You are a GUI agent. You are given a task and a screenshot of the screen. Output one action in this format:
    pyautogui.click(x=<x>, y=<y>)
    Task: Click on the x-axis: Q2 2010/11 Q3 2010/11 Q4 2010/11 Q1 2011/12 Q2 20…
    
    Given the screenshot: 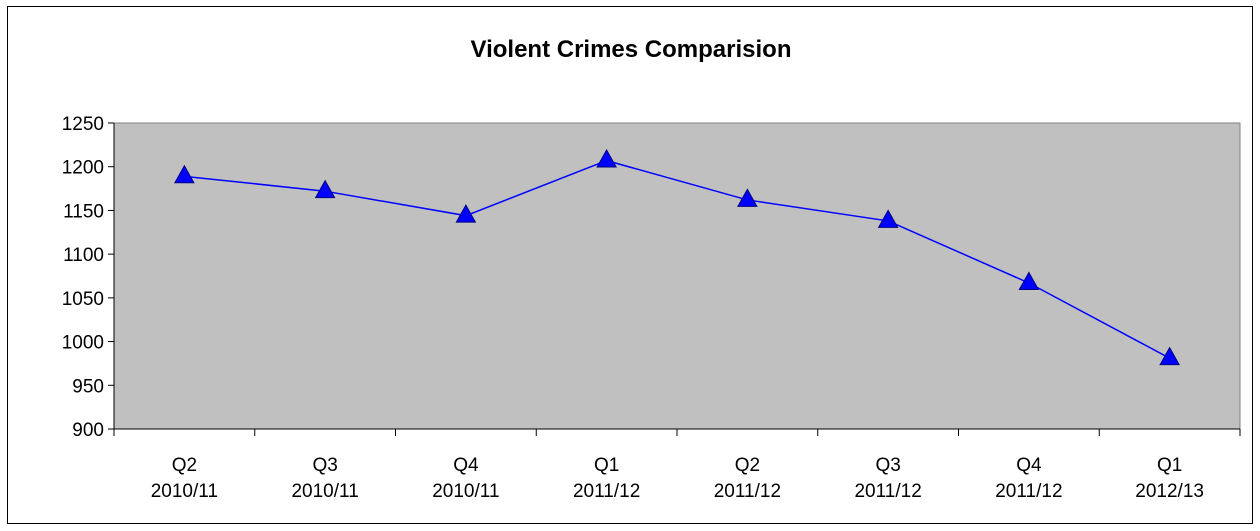 What is the action you would take?
    pyautogui.click(x=677, y=465)
    